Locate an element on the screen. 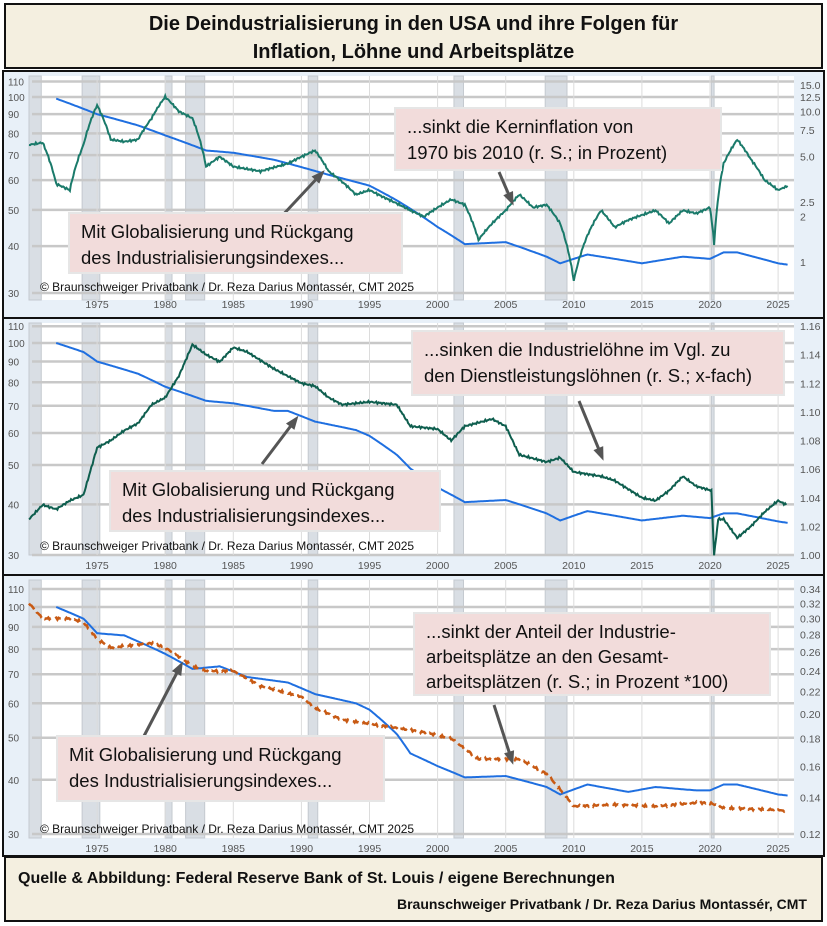 Image resolution: width=827 pixels, height=926 pixels. annotation-text: ...sinkt die Kerninflation von is located at coordinates (520, 126).